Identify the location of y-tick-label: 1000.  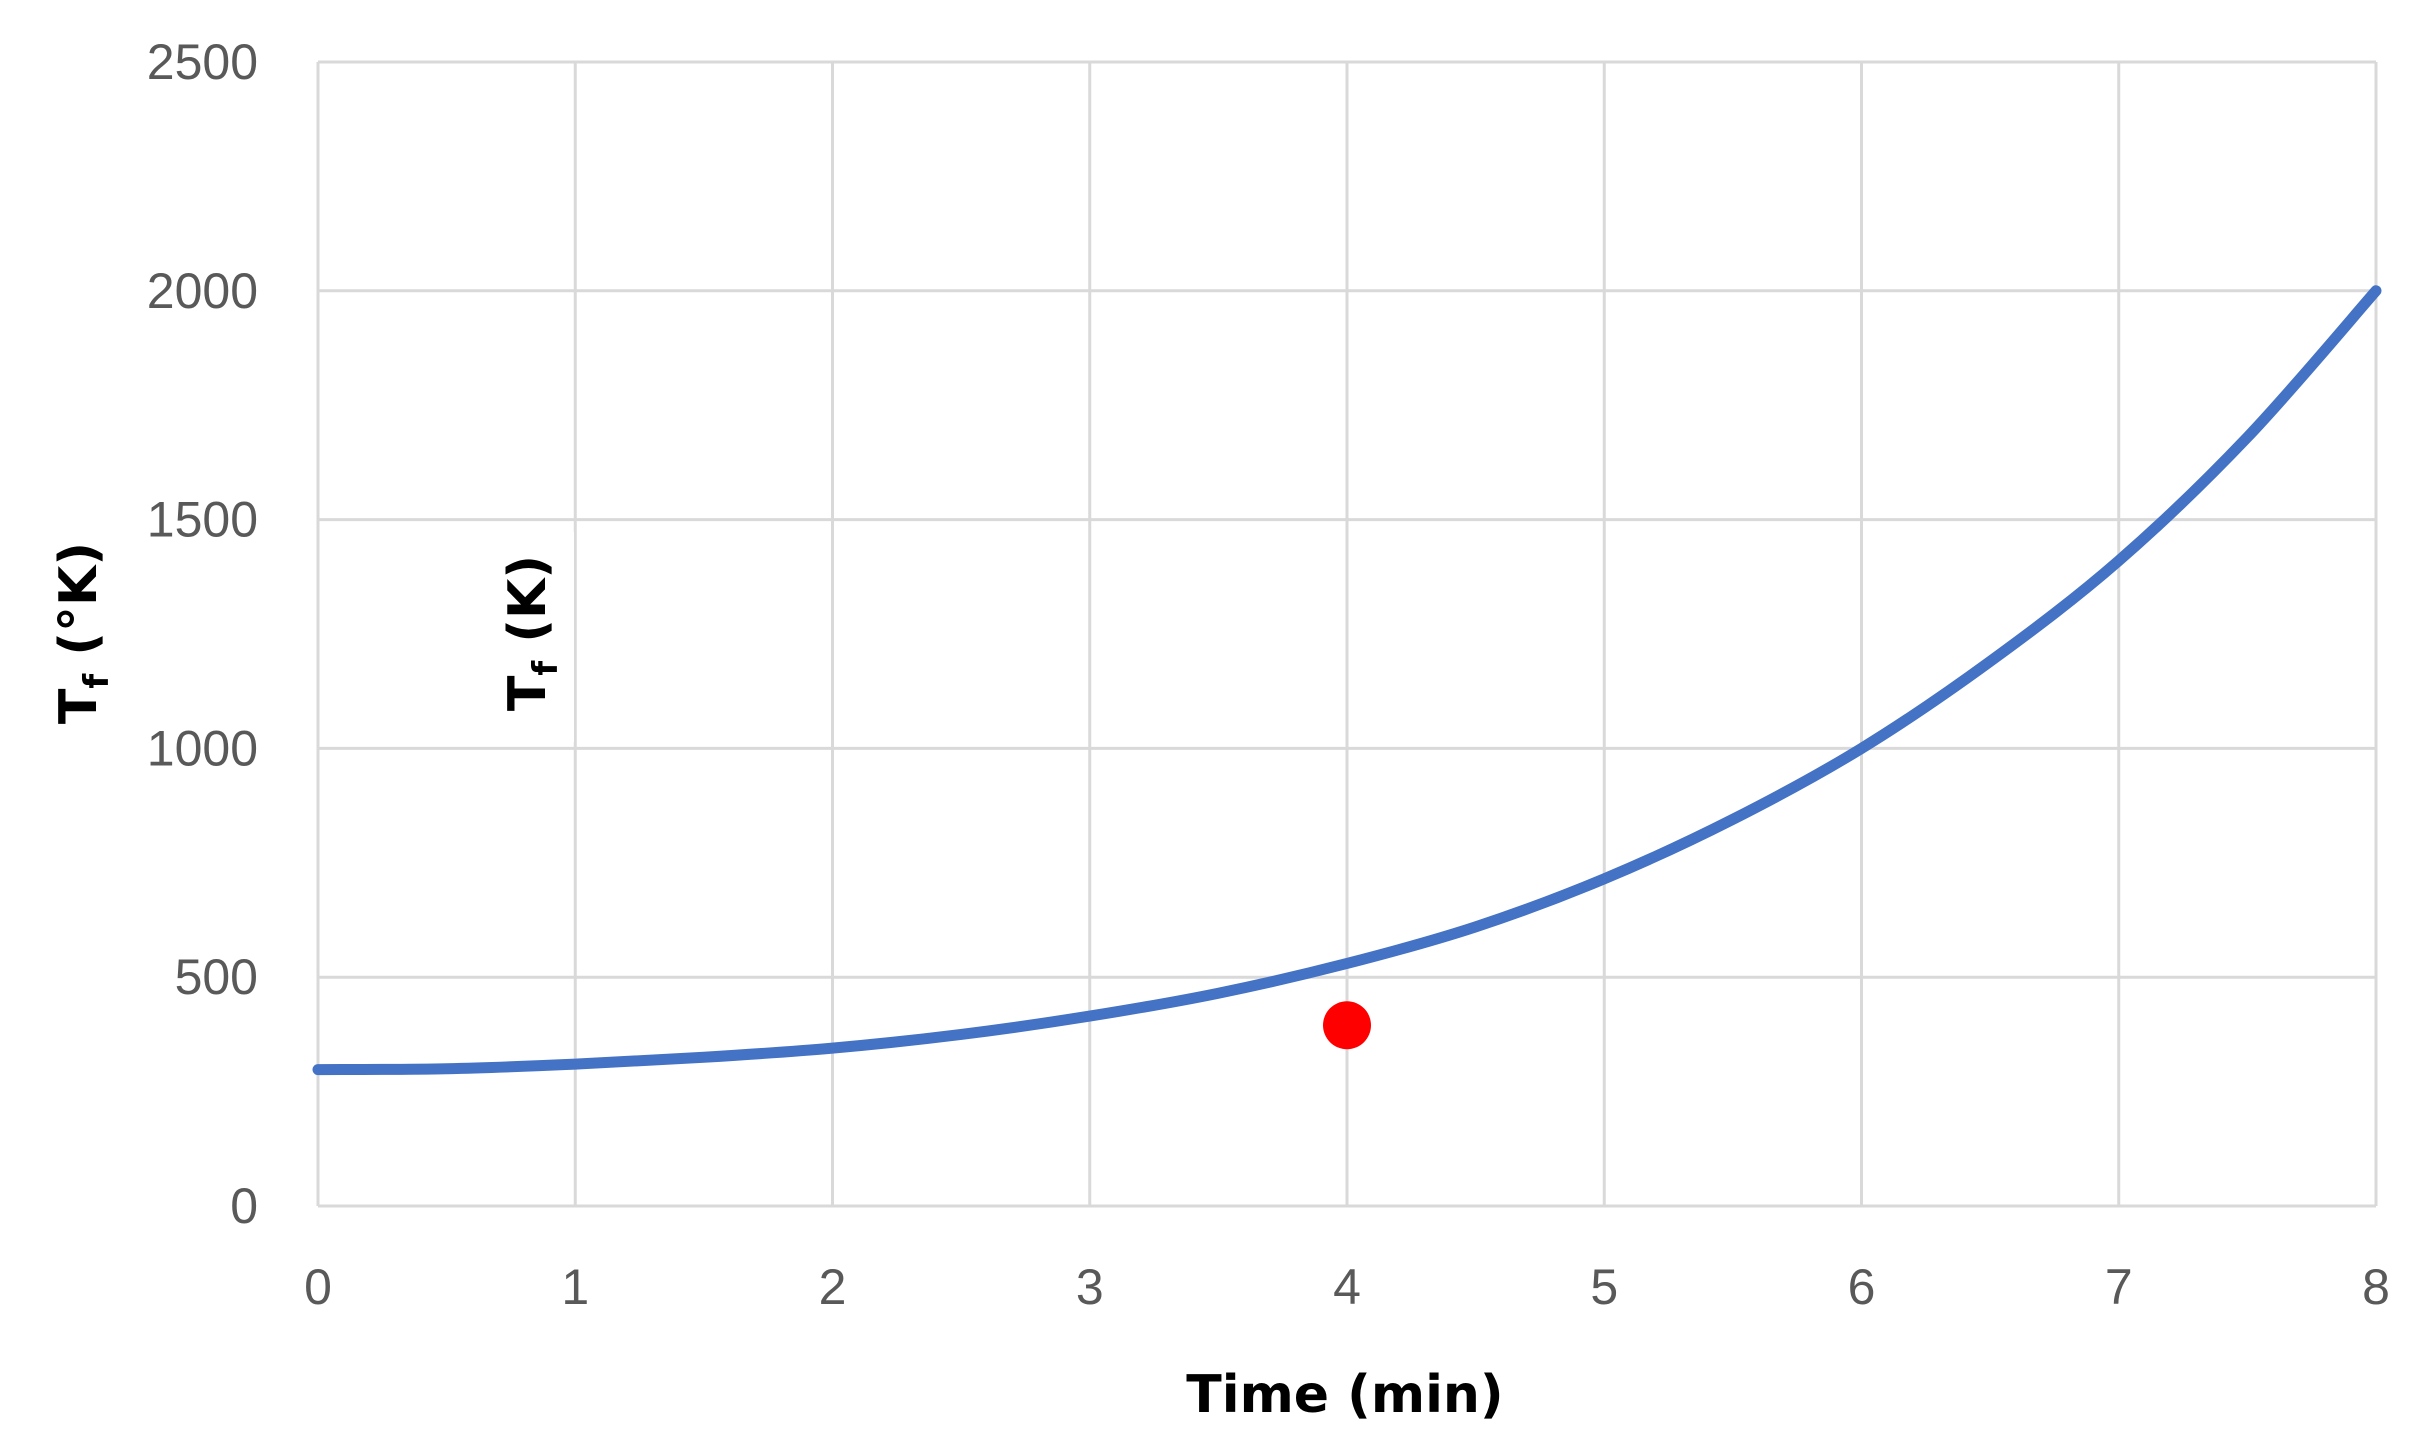
(202, 748).